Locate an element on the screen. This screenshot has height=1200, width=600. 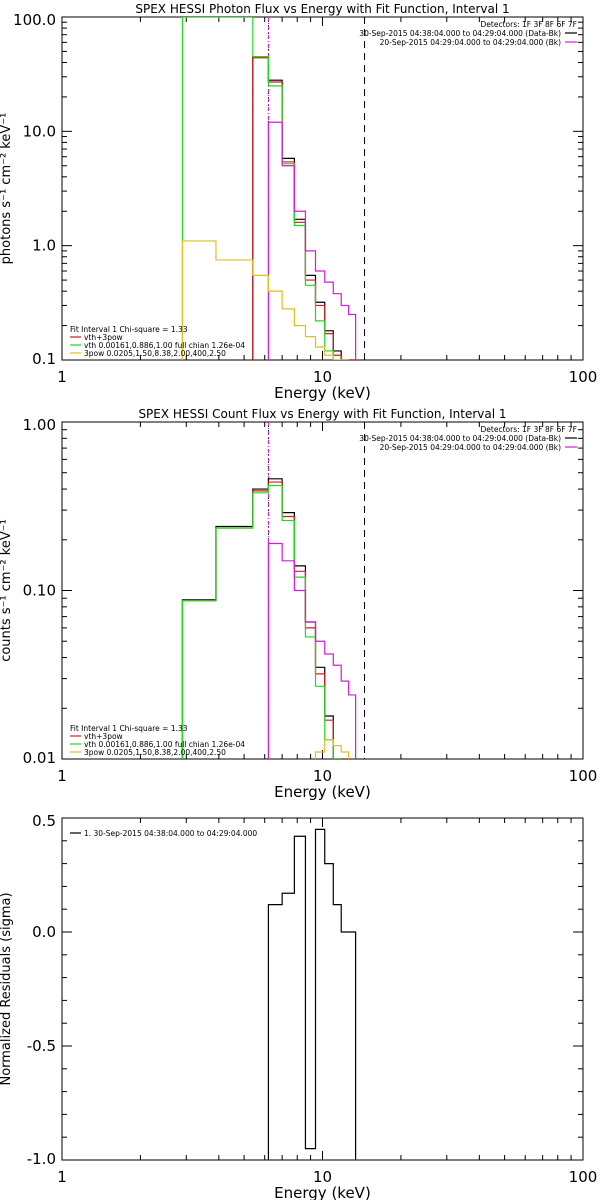
y-tick-label: 1.00 is located at coordinates (39, 425).